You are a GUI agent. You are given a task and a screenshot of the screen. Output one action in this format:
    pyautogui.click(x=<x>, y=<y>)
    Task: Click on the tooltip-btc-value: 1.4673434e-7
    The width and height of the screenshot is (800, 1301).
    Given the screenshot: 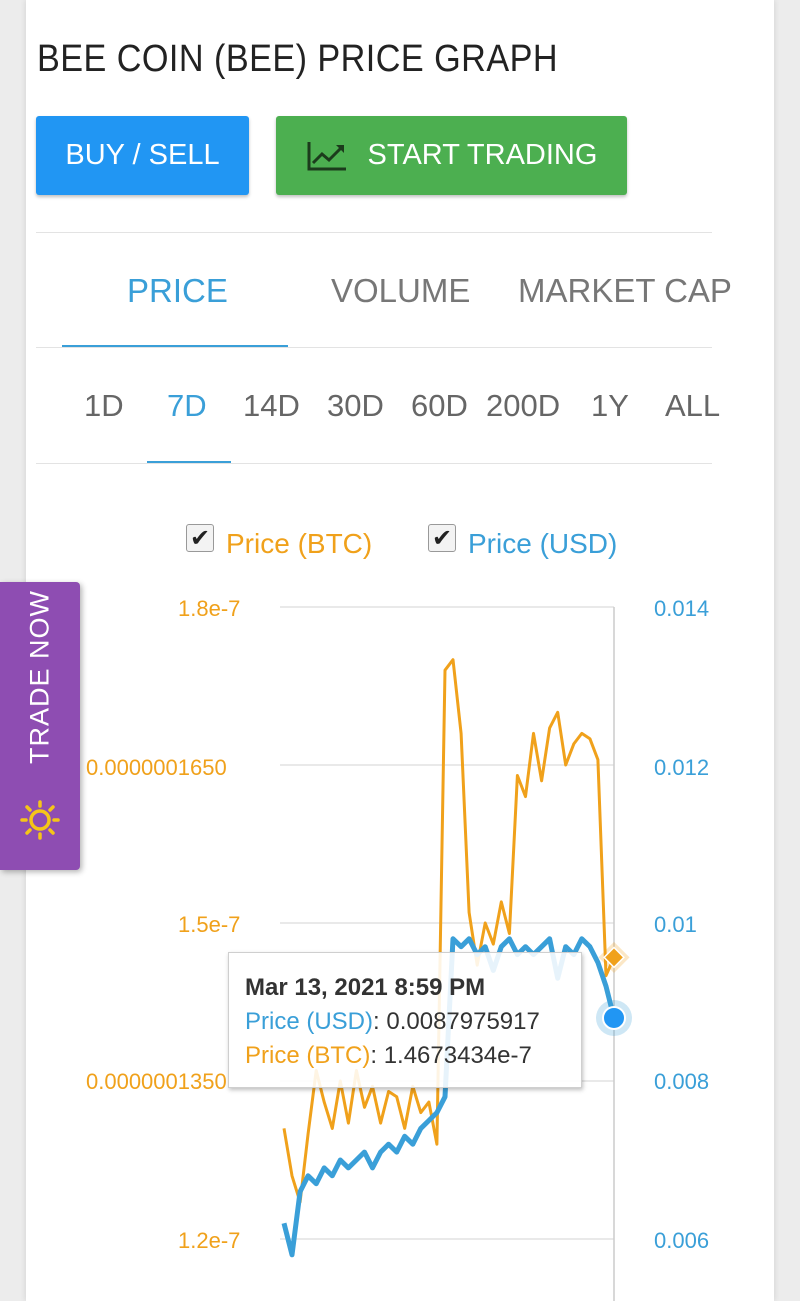 What is the action you would take?
    pyautogui.click(x=457, y=1055)
    